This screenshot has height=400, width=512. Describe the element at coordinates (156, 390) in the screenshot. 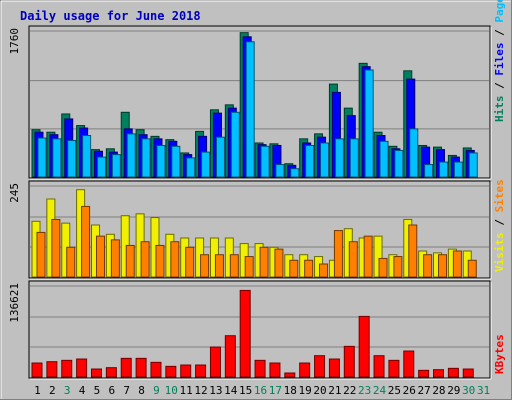

I see `day-label-9: 9` at that location.